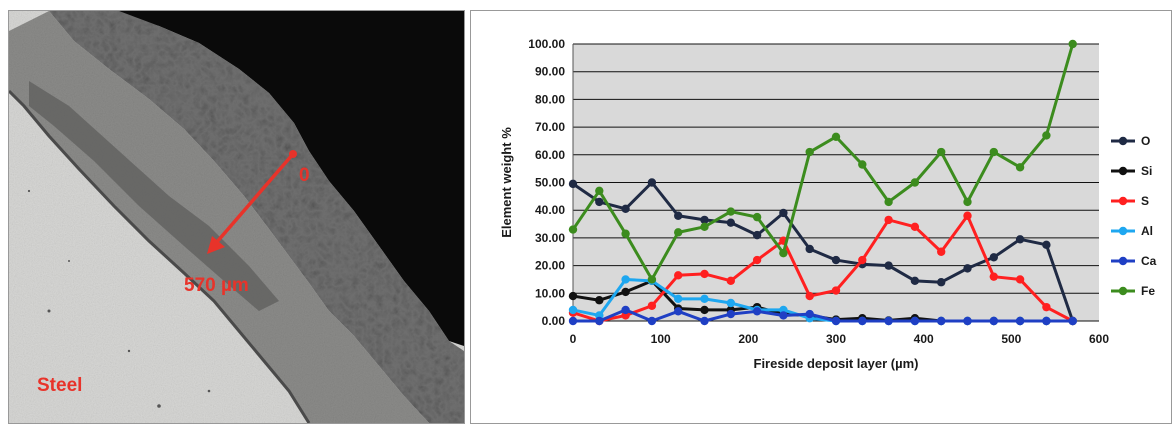 The width and height of the screenshot is (1175, 427). Describe the element at coordinates (550, 155) in the screenshot. I see `y-tick-label: 60.00` at that location.